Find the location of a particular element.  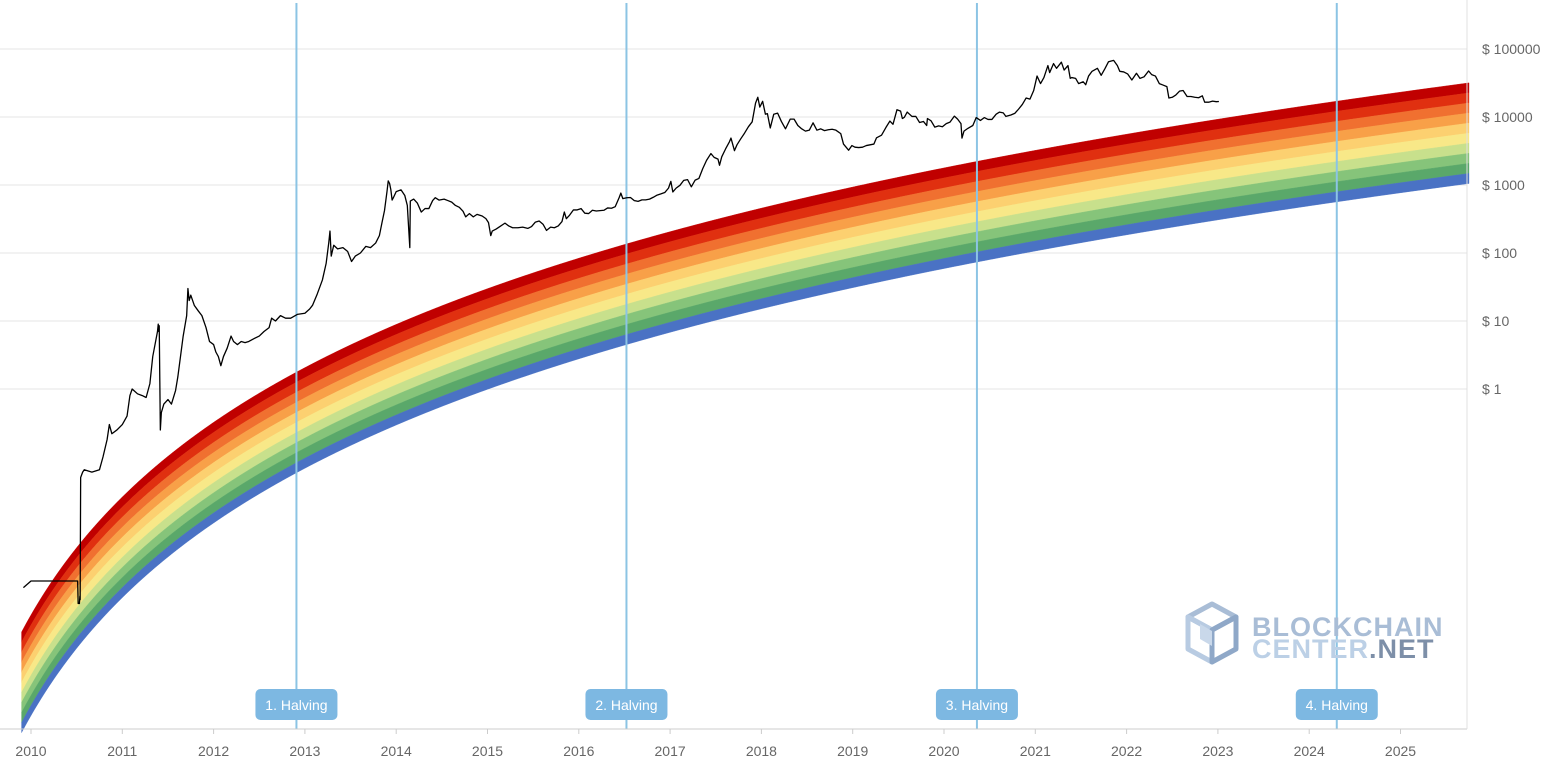

x-tick-label: 2018 is located at coordinates (761, 751).